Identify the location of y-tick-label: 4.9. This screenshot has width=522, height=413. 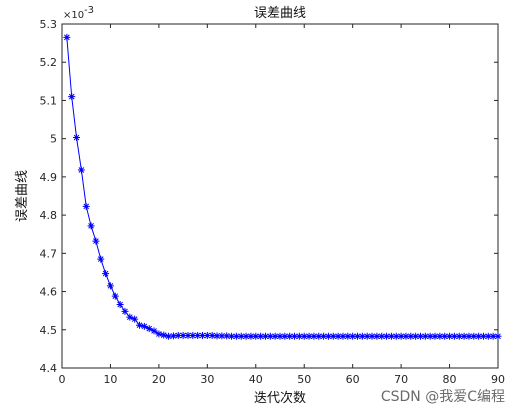
(49, 177).